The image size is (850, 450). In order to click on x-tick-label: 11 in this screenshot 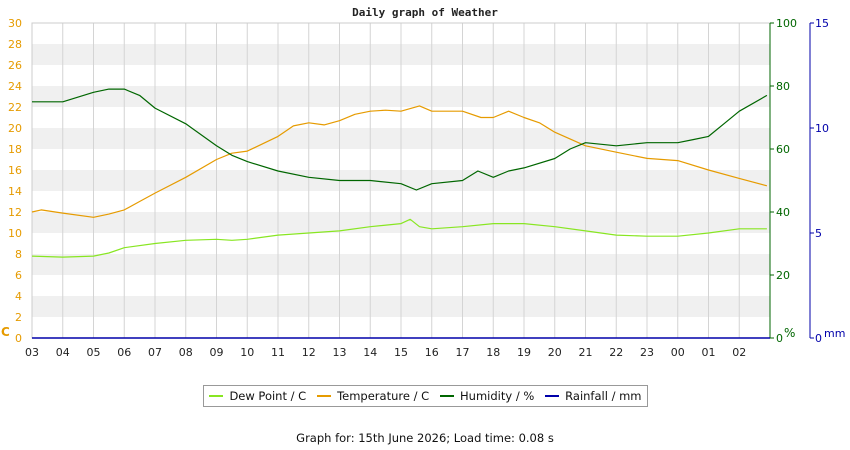, I will do `click(278, 352)`.